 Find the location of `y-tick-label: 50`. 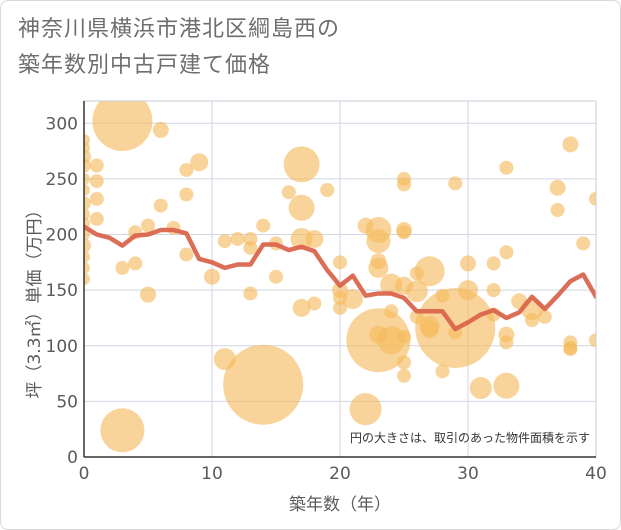

y-tick-label: 50 is located at coordinates (67, 402).